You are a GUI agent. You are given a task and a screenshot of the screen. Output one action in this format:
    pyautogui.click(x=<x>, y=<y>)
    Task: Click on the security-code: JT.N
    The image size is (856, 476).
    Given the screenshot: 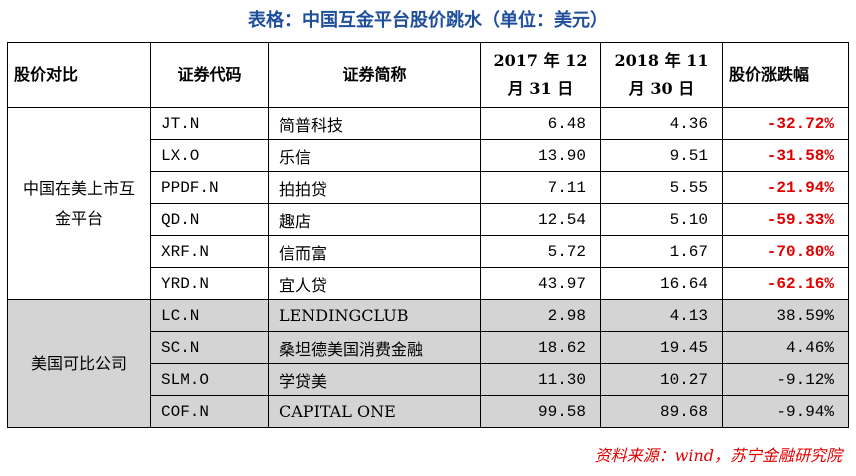 What is the action you would take?
    pyautogui.click(x=209, y=123)
    